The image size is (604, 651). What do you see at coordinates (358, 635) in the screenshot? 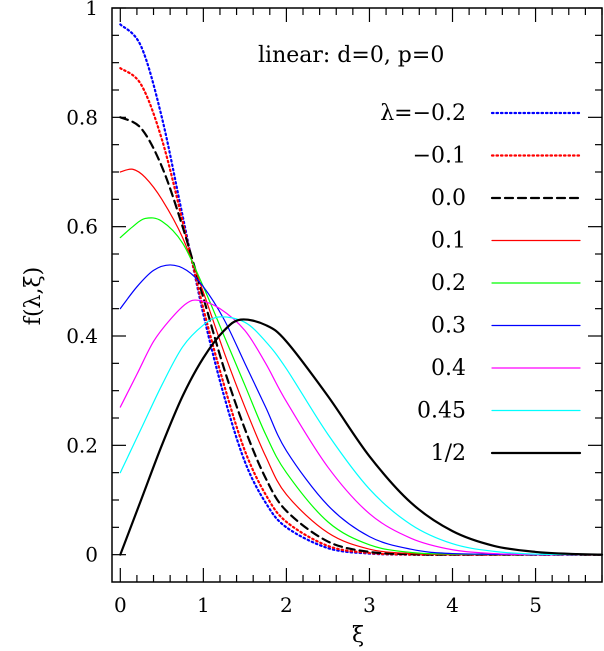
I see `x-axis-label: ξ` at bounding box center [358, 635].